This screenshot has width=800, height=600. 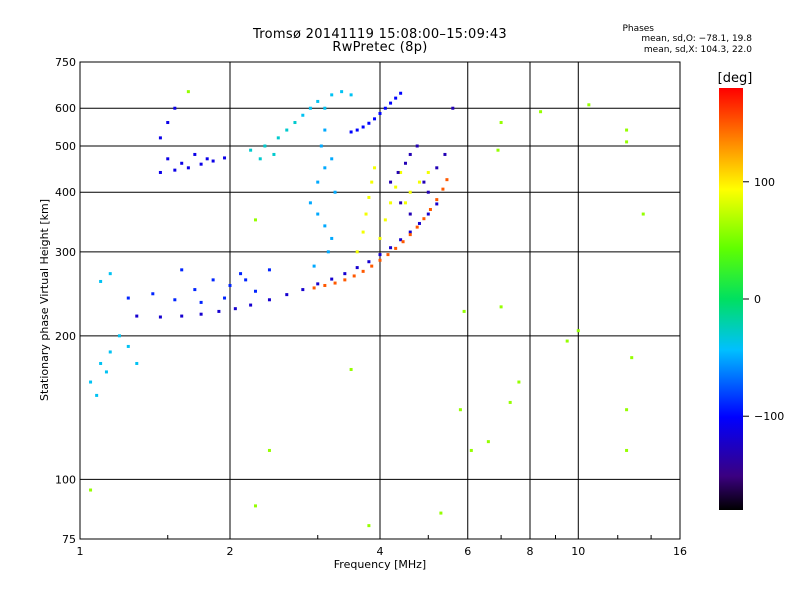 What do you see at coordinates (578, 551) in the screenshot?
I see `x-tick-label: 10` at bounding box center [578, 551].